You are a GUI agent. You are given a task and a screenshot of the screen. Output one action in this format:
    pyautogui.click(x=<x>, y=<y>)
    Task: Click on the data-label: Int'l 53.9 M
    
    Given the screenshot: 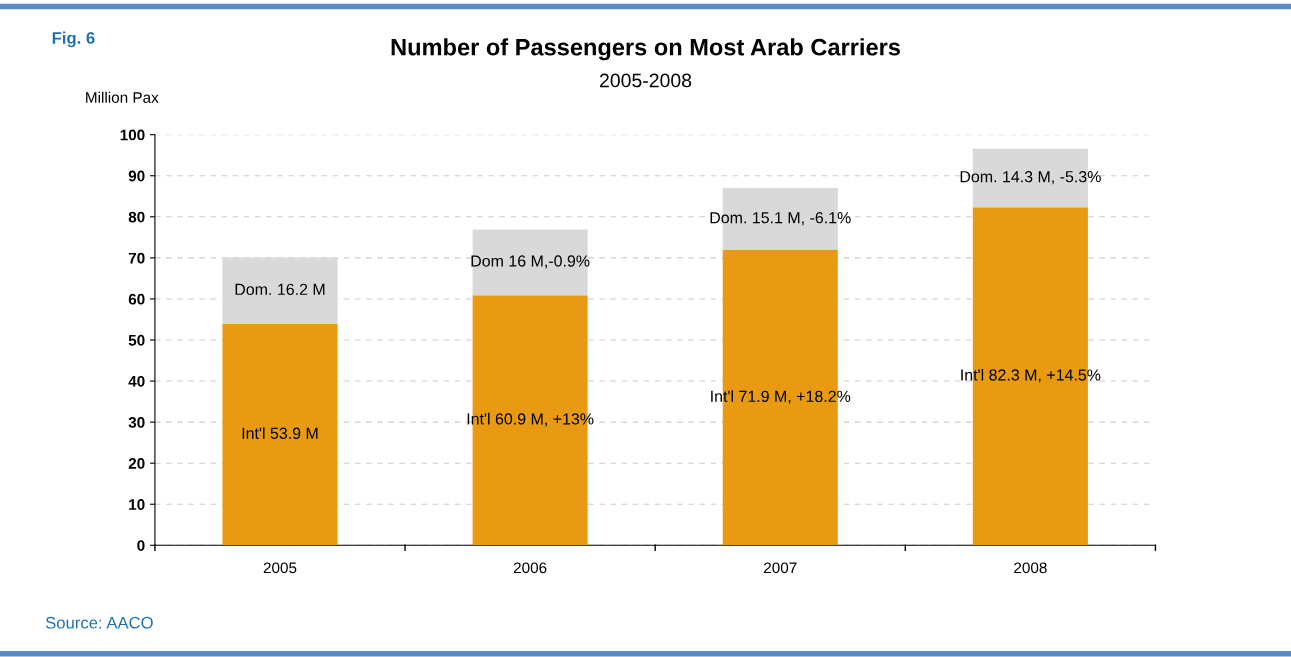 What is the action you would take?
    pyautogui.click(x=280, y=433)
    